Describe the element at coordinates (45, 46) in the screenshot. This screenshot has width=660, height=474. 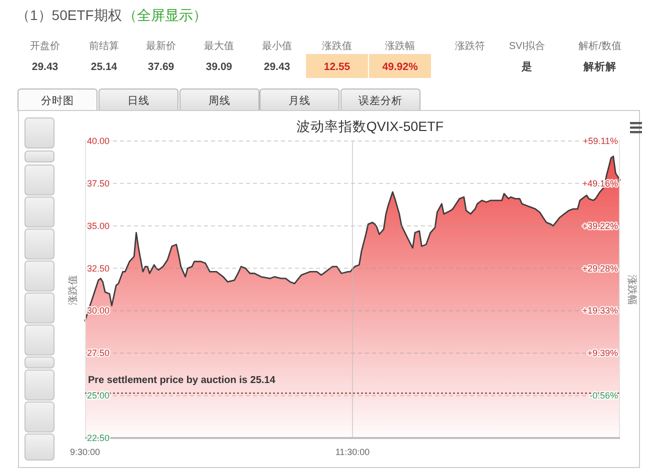
I see `annotation: 开盘价` at that location.